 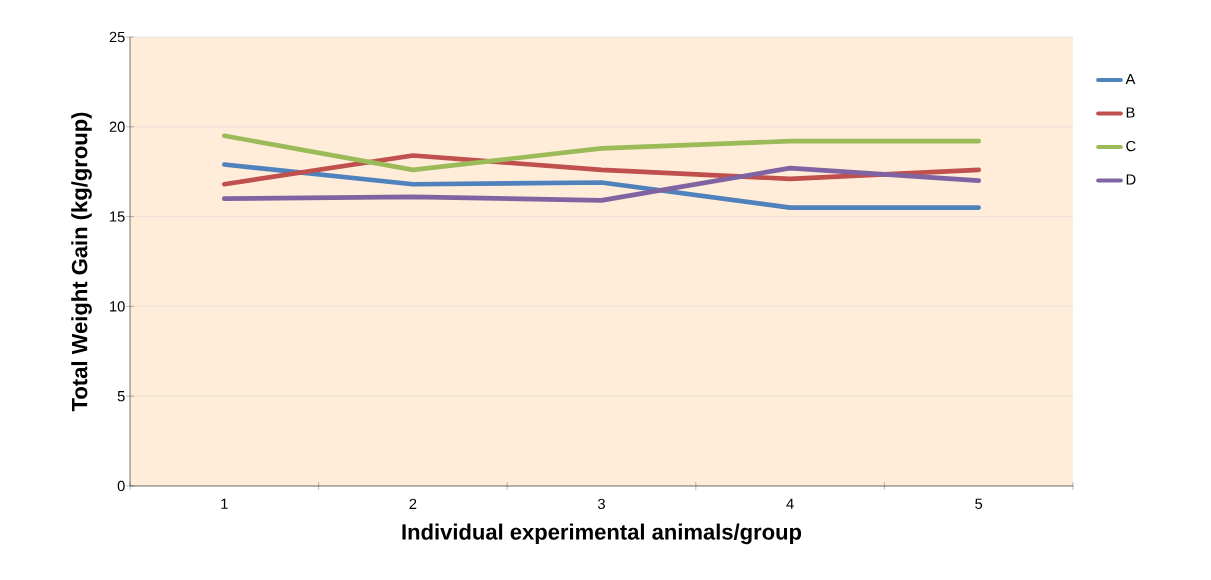 I want to click on x-tick-label: 2, so click(x=413, y=503).